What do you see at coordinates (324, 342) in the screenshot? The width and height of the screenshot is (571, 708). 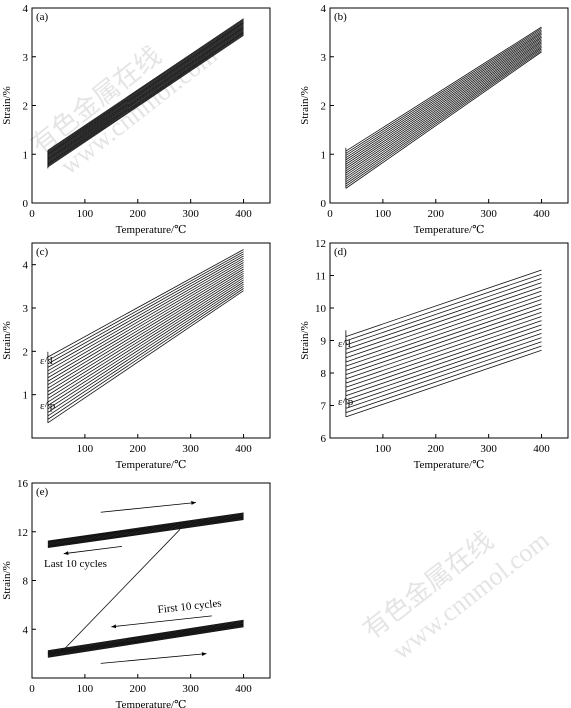 I see `y-tick-label: 9` at bounding box center [324, 342].